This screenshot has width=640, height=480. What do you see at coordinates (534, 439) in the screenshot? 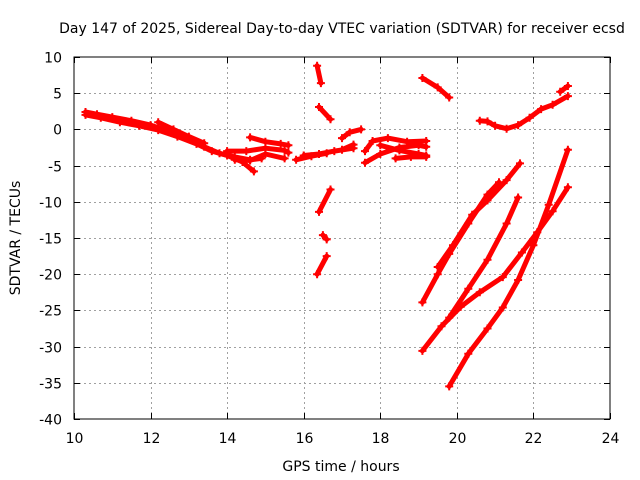
I see `x-tick-label: 22` at bounding box center [534, 439].